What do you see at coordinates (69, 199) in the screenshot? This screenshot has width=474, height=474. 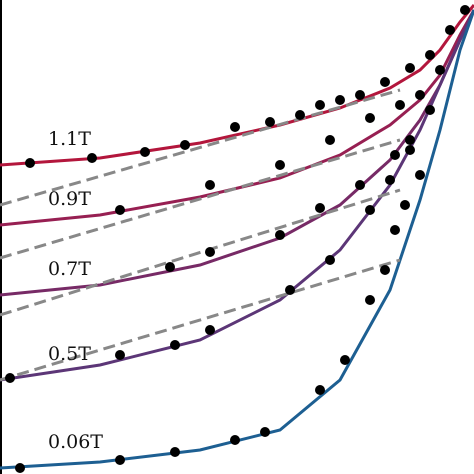 I see `series-label: 0.9T` at bounding box center [69, 199].